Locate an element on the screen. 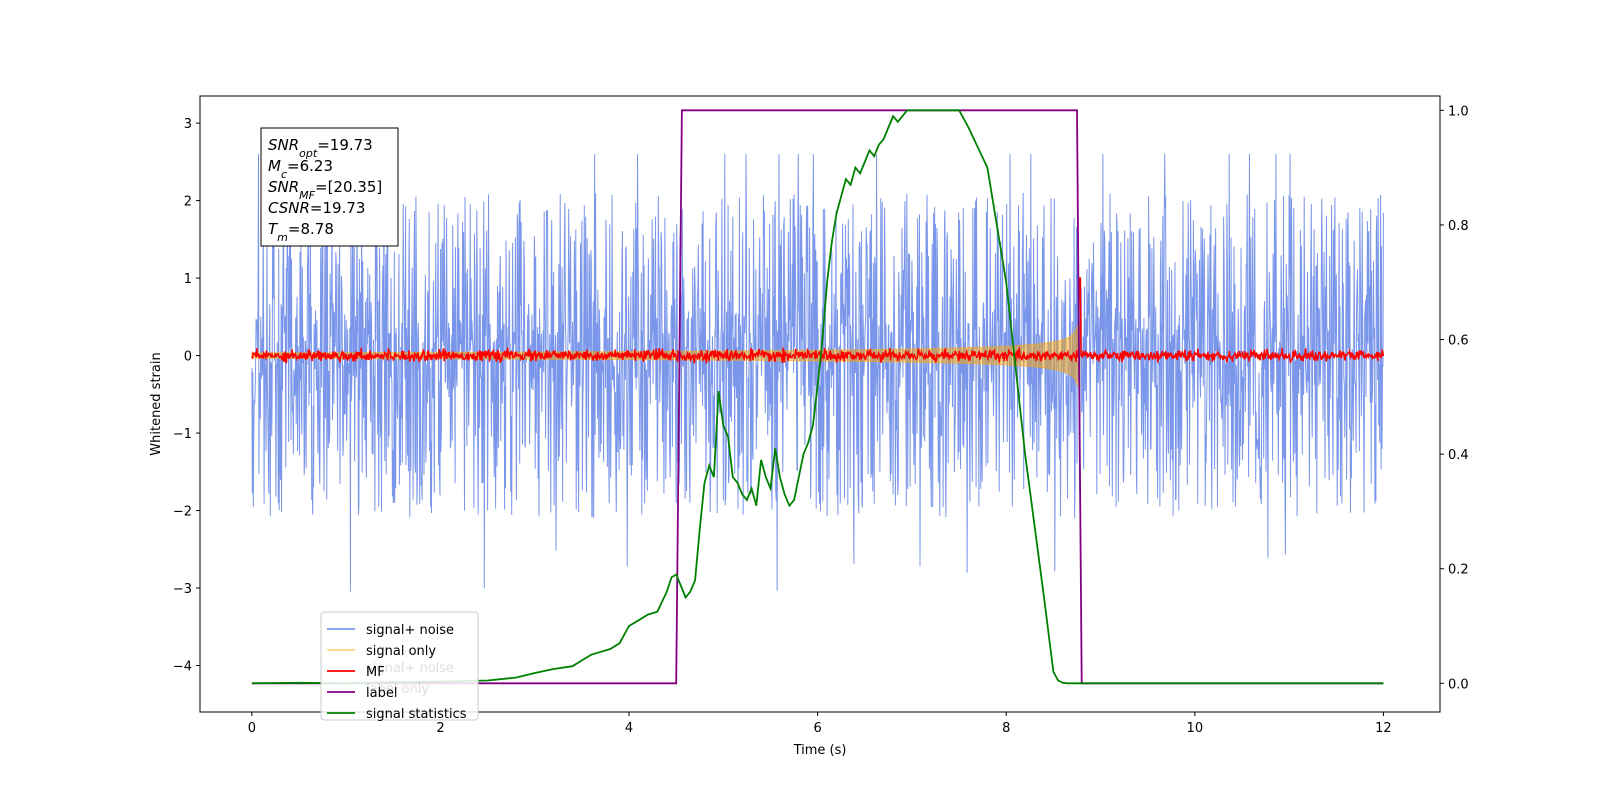 Image resolution: width=1600 pixels, height=800 pixels. annotation-line: Tm=8.78 is located at coordinates (301, 232).